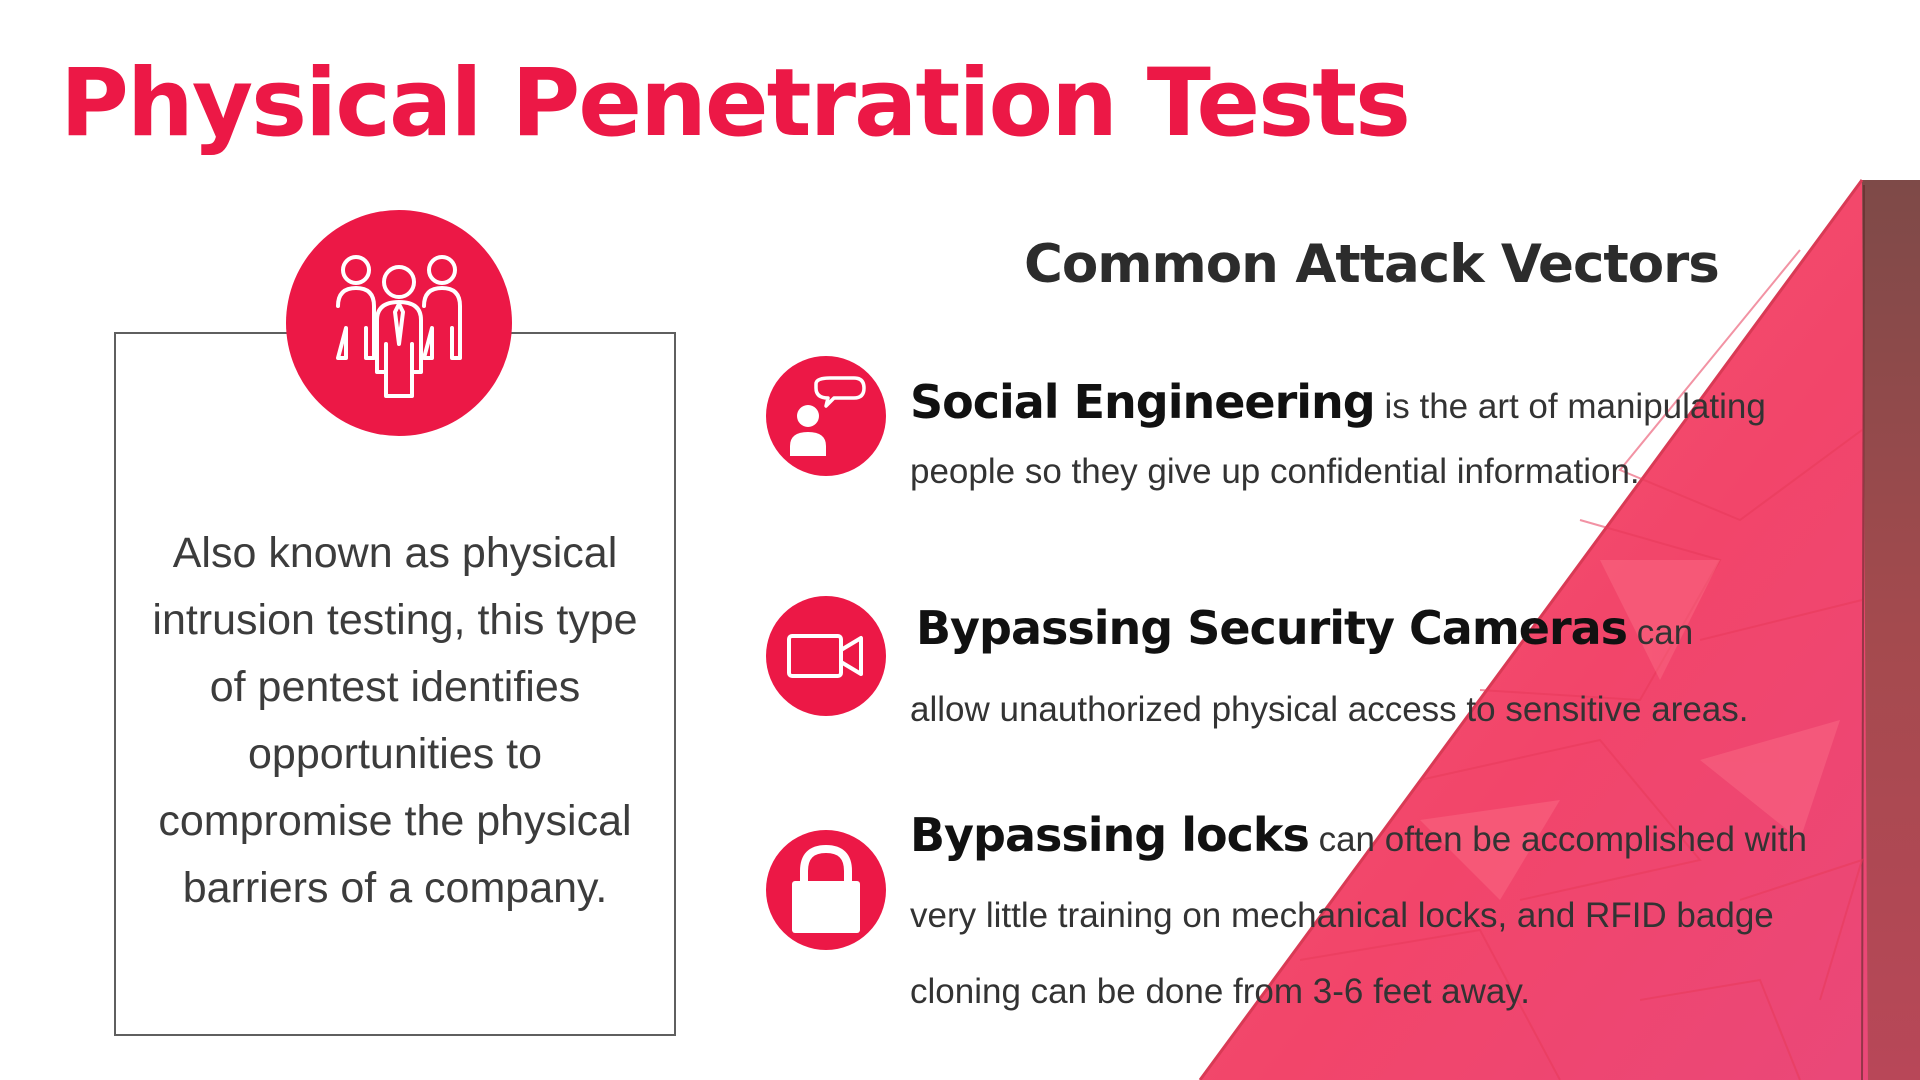 The height and width of the screenshot is (1080, 1920). I want to click on team-people-icon, so click(399, 326).